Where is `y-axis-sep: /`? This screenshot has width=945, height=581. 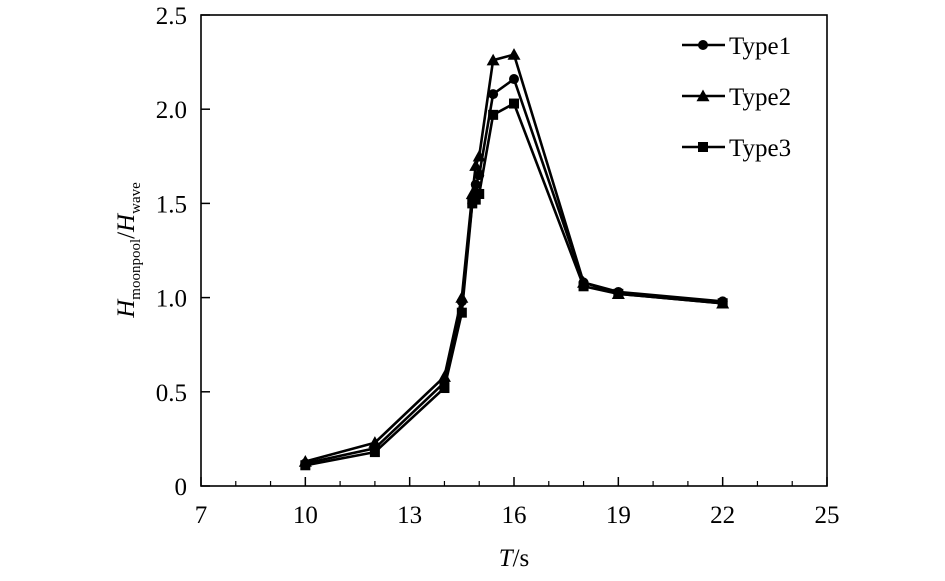
y-axis-sep: / is located at coordinates (126, 235).